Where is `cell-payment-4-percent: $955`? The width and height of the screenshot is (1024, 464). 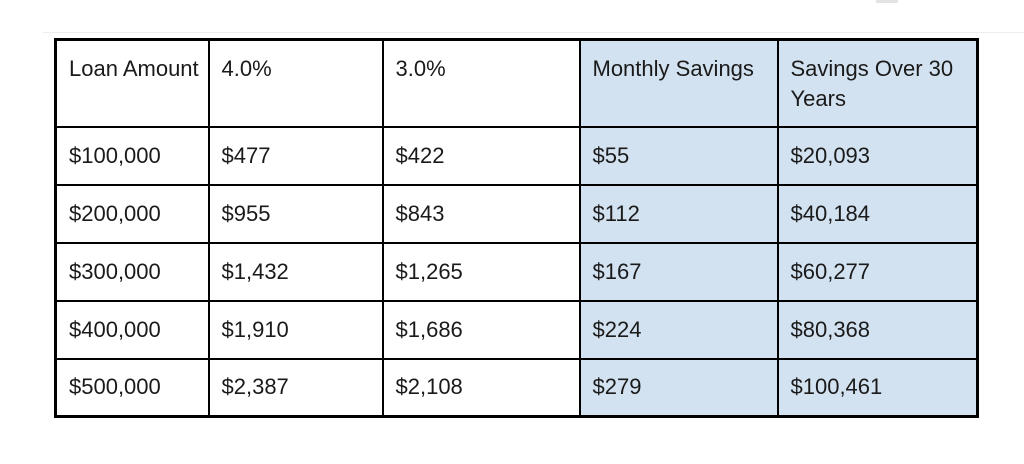
cell-payment-4-percent: $955 is located at coordinates (295, 213).